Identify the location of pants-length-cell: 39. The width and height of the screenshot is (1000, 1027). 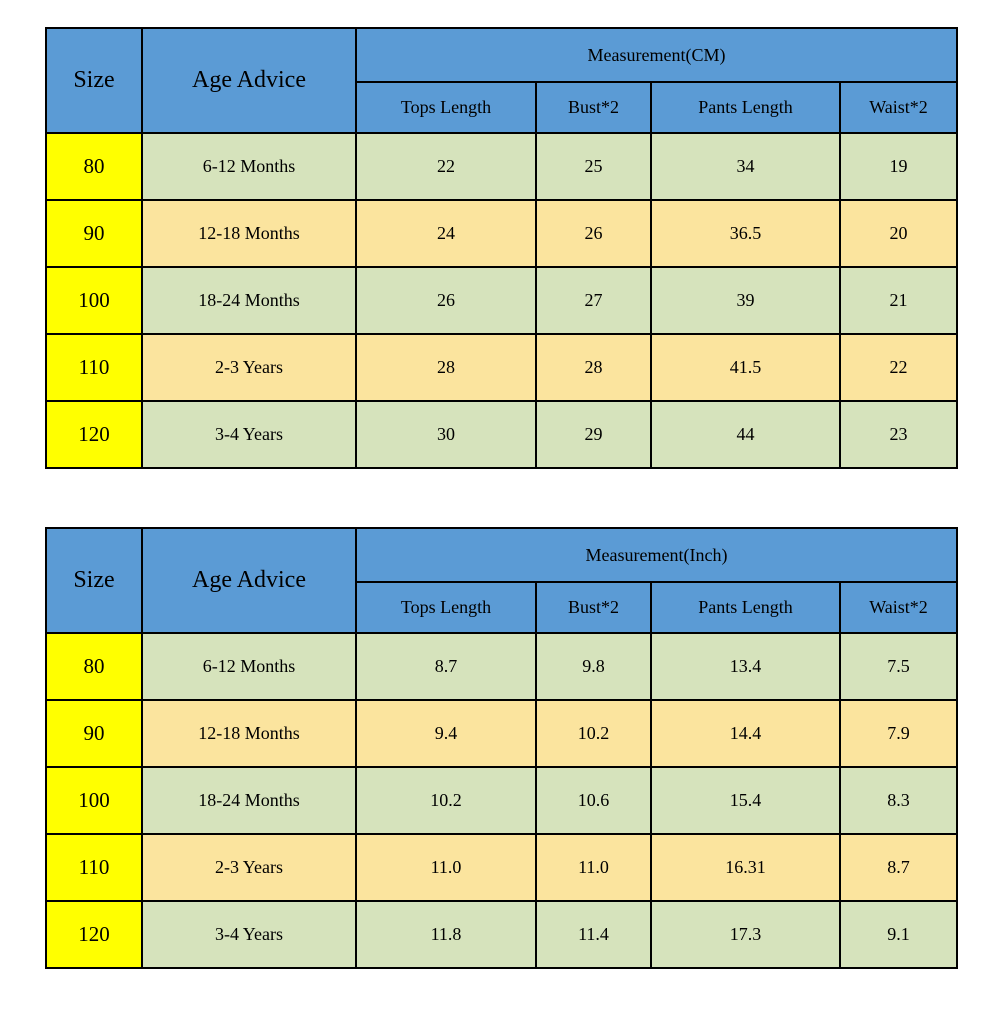
(745, 300).